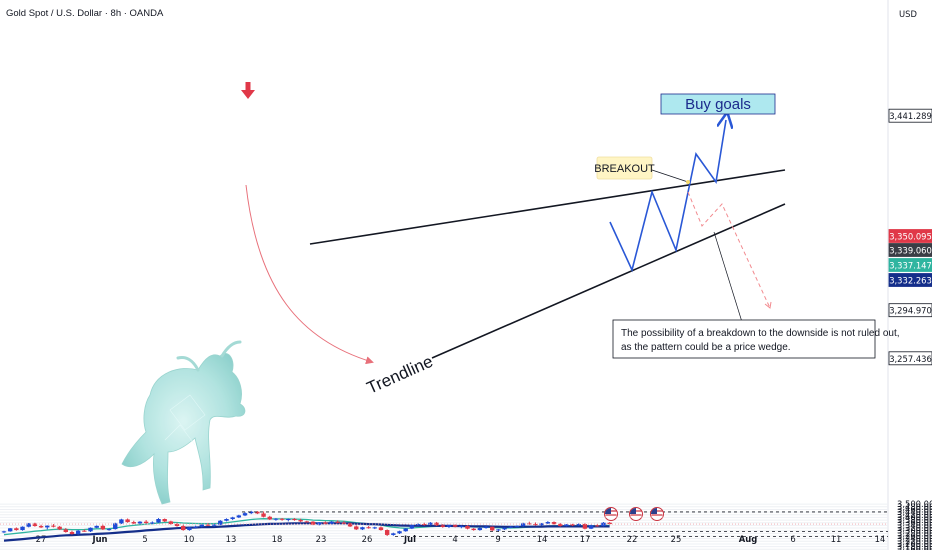  I want to click on x-tick-label: 26, so click(367, 539).